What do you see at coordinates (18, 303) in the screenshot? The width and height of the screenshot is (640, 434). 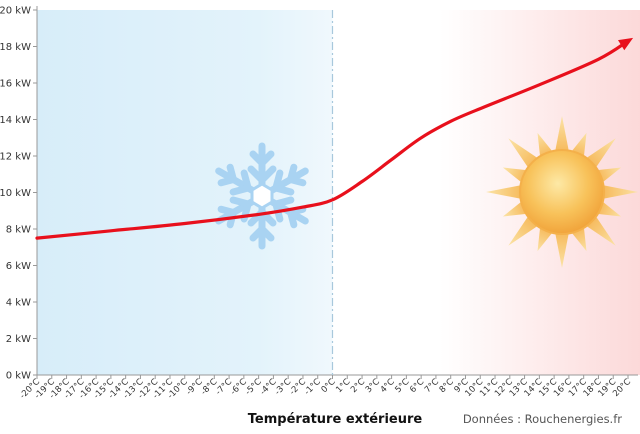 I see `y-tick-label: 4 kW` at bounding box center [18, 303].